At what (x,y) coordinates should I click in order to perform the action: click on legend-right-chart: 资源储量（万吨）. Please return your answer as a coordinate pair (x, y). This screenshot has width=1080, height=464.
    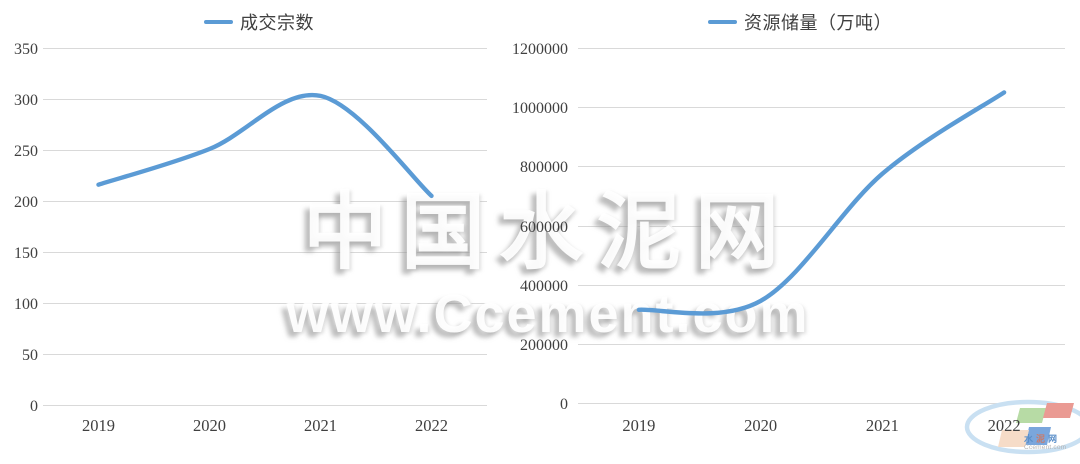
    Looking at the image, I should click on (800, 22).